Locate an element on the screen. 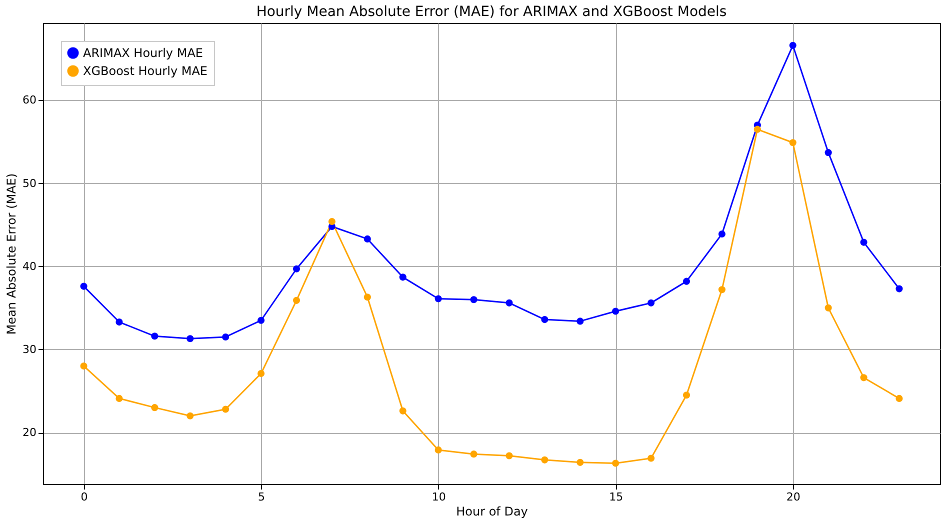 Image resolution: width=949 pixels, height=527 pixels. legend-label: ARIMAX Hourly MAE is located at coordinates (143, 53).